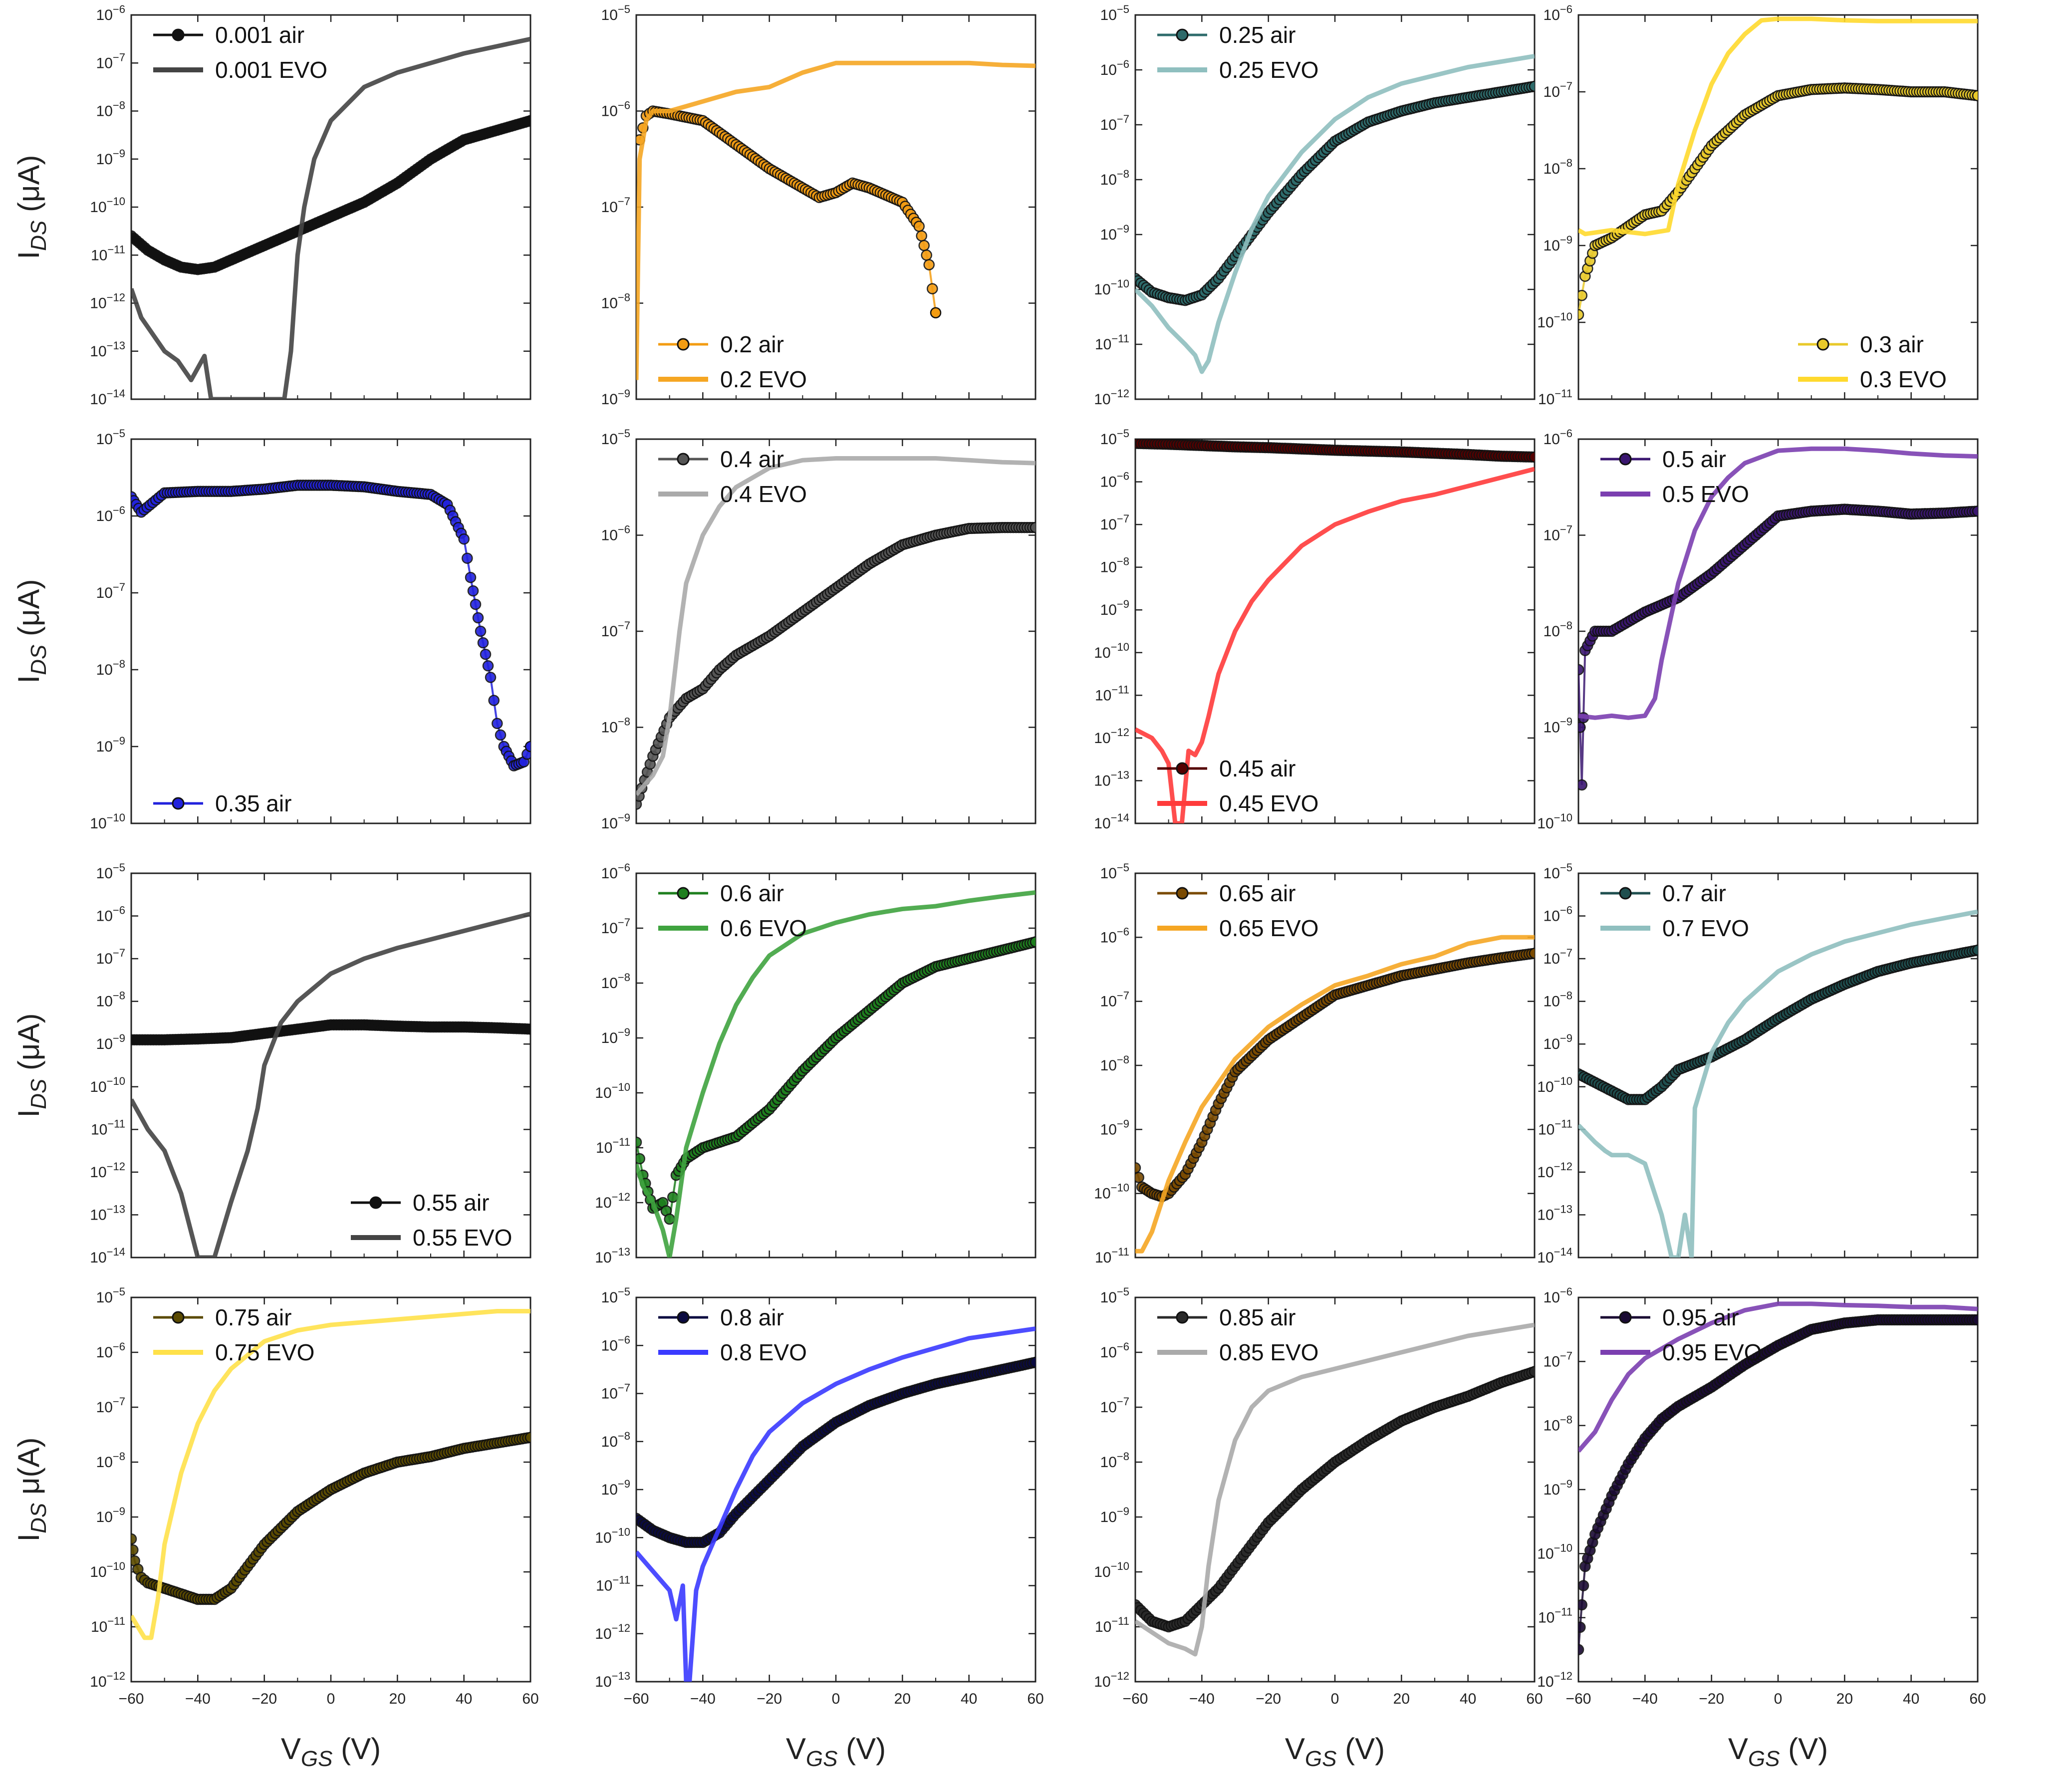 Image resolution: width=2072 pixels, height=1773 pixels. I want to click on y-tick-label: 10⁻¹², so click(1555, 1680).